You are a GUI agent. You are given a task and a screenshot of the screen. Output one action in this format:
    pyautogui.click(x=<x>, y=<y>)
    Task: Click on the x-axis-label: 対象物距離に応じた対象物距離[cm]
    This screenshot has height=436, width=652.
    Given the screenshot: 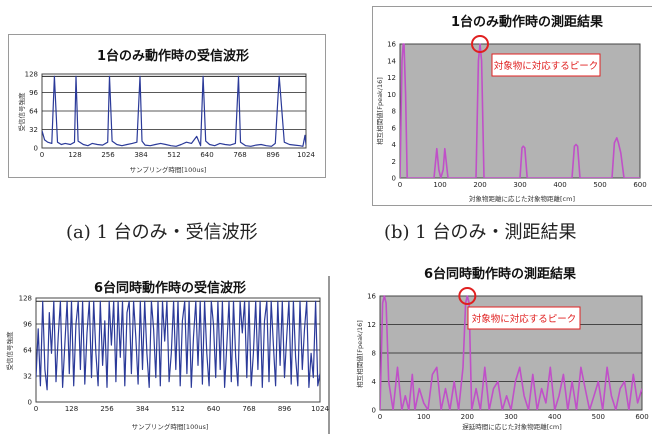 What is the action you would take?
    pyautogui.click(x=522, y=198)
    